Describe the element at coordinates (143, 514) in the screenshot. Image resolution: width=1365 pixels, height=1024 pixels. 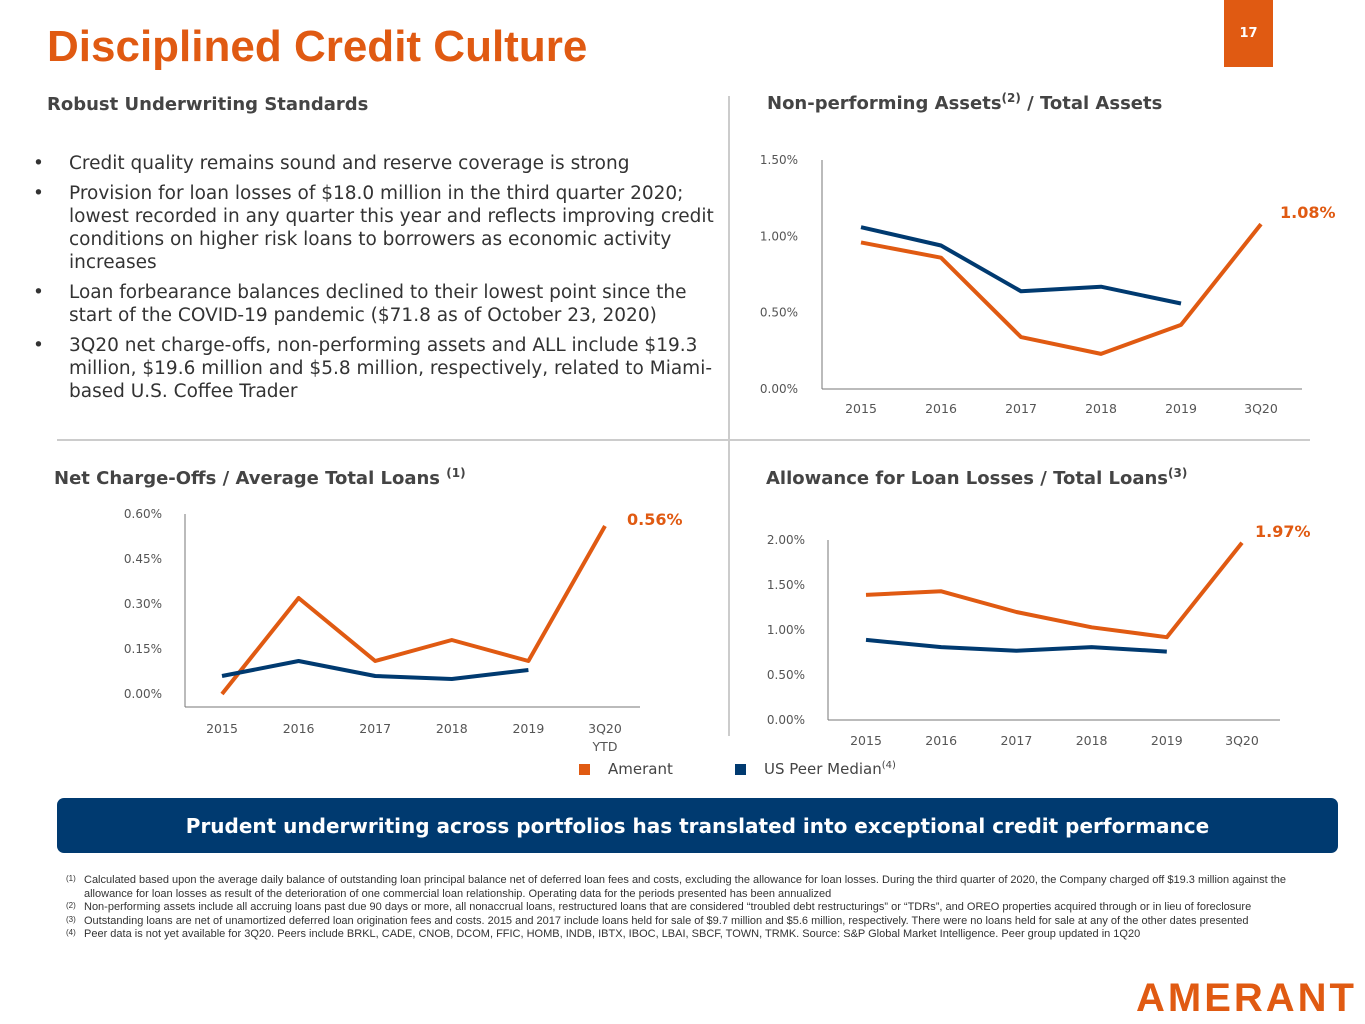
I see `y-tick-label: 0.60%` at that location.